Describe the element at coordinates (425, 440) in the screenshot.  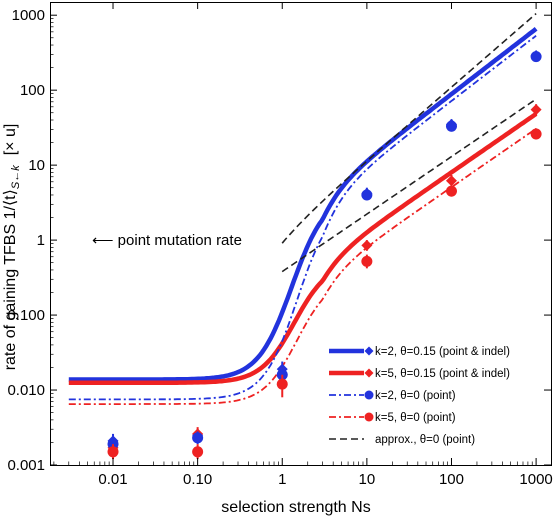
I see `legend-label-4: approx., θ=0 (point)` at that location.